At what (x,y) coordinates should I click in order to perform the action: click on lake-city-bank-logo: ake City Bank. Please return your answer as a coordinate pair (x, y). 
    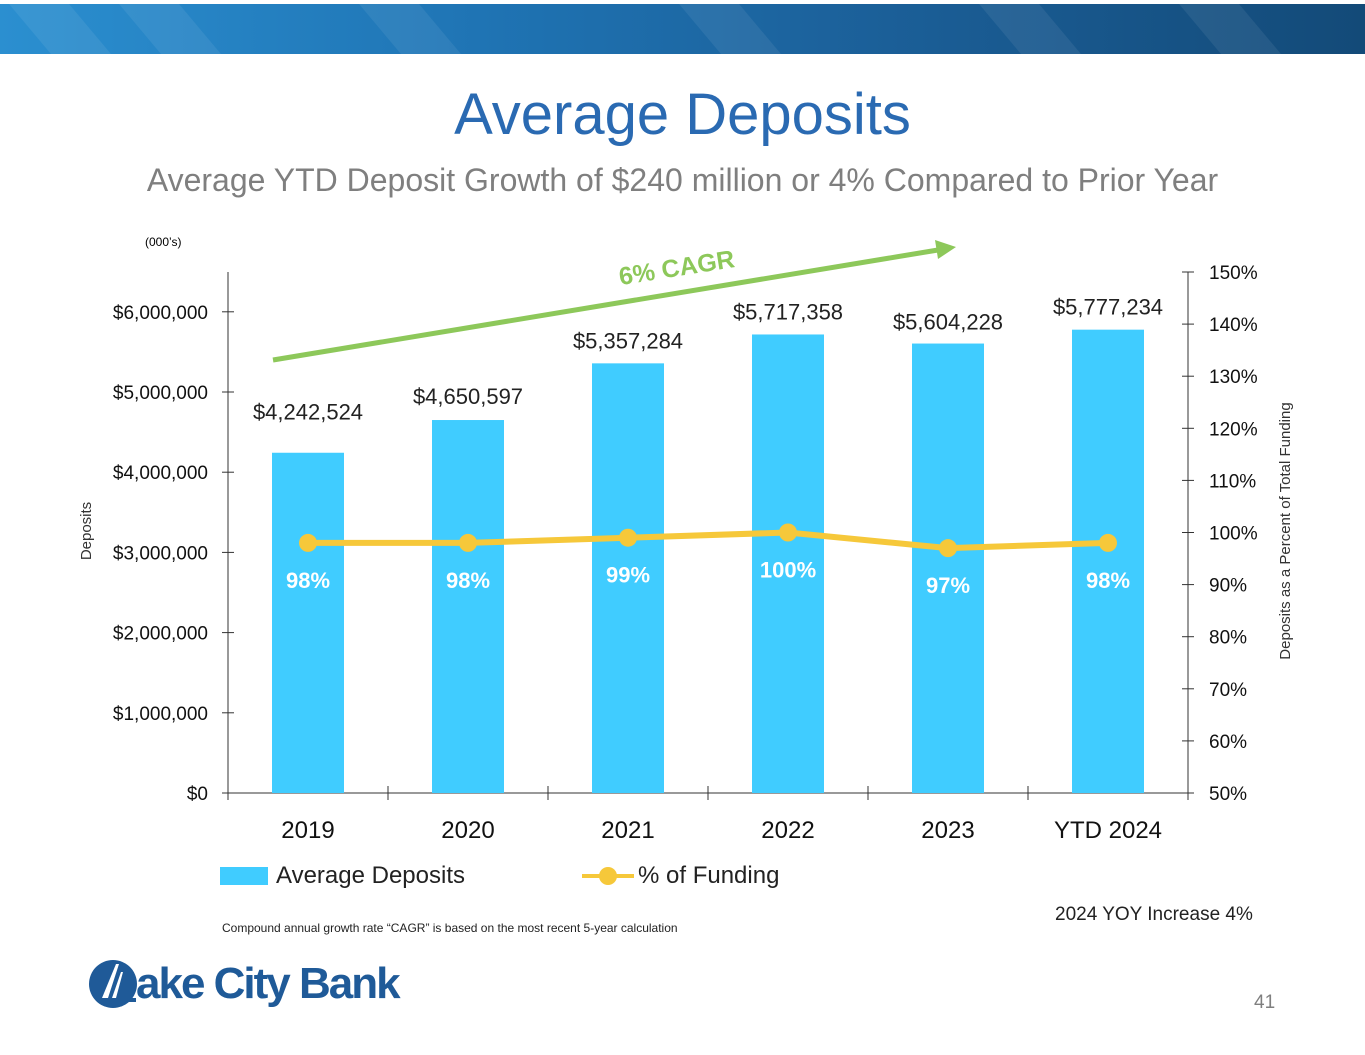
    Looking at the image, I should click on (244, 984).